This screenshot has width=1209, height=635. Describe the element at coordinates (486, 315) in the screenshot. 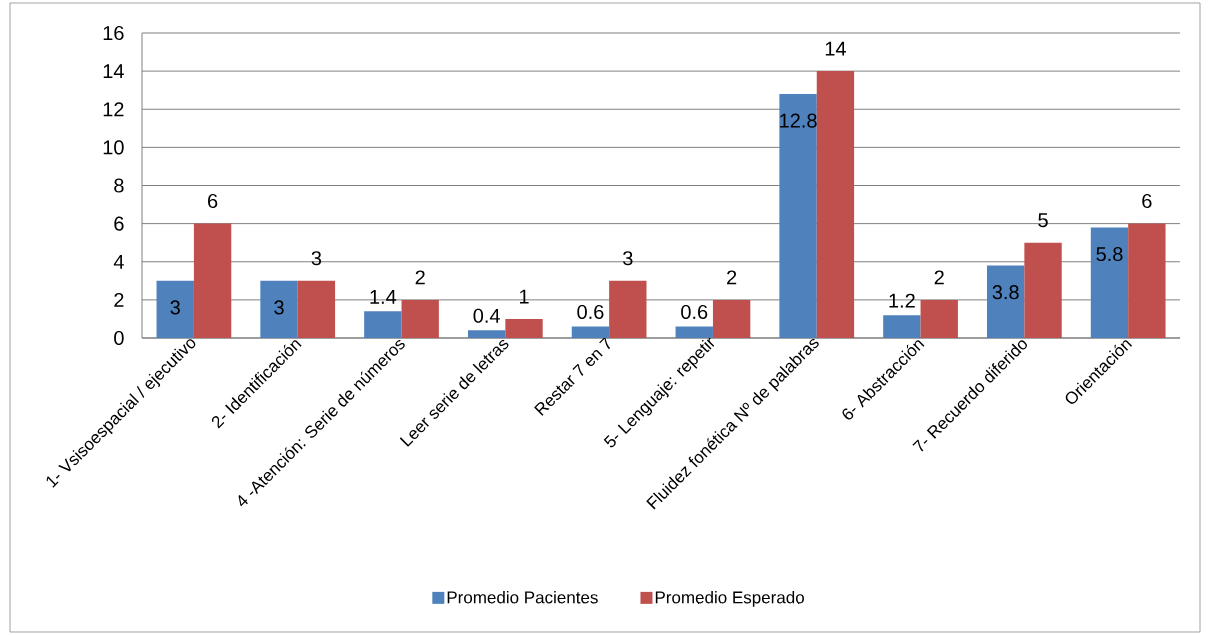

I see `data-label: 0.4` at that location.